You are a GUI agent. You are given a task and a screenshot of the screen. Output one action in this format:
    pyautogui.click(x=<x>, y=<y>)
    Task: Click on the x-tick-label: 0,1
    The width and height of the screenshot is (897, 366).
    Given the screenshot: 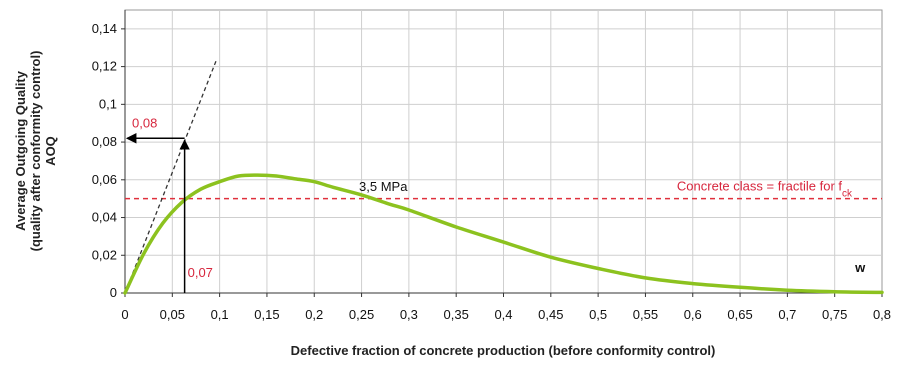 What is the action you would take?
    pyautogui.click(x=220, y=314)
    